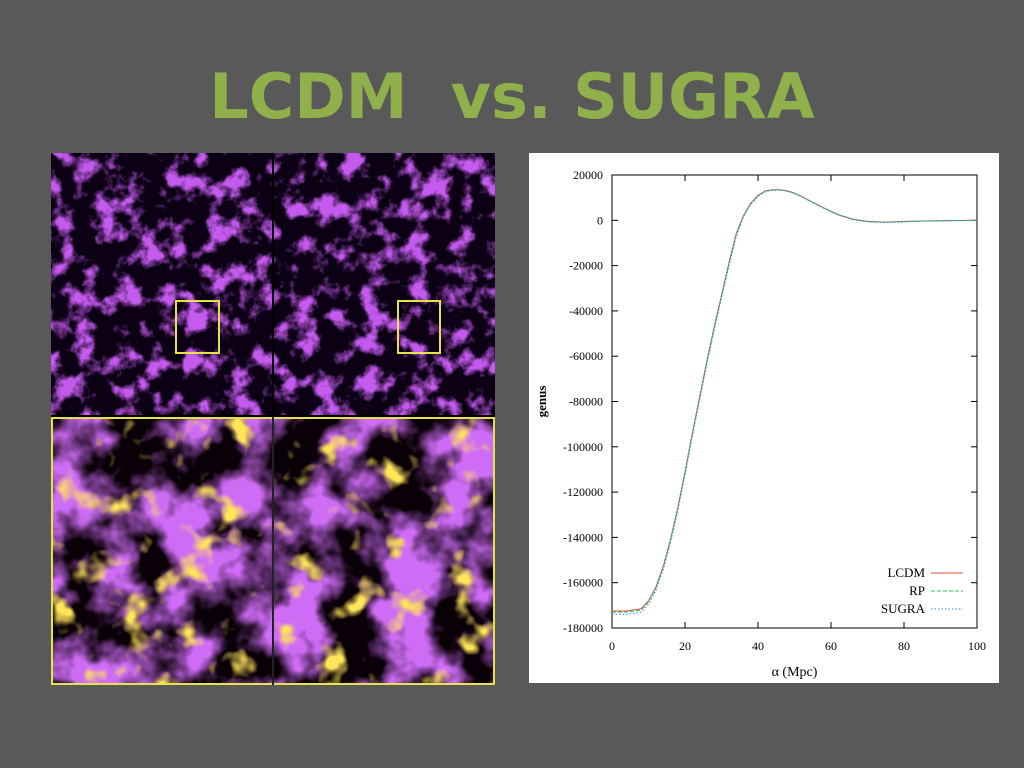  Describe the element at coordinates (586, 402) in the screenshot. I see `y-tick-label: -80000` at that location.